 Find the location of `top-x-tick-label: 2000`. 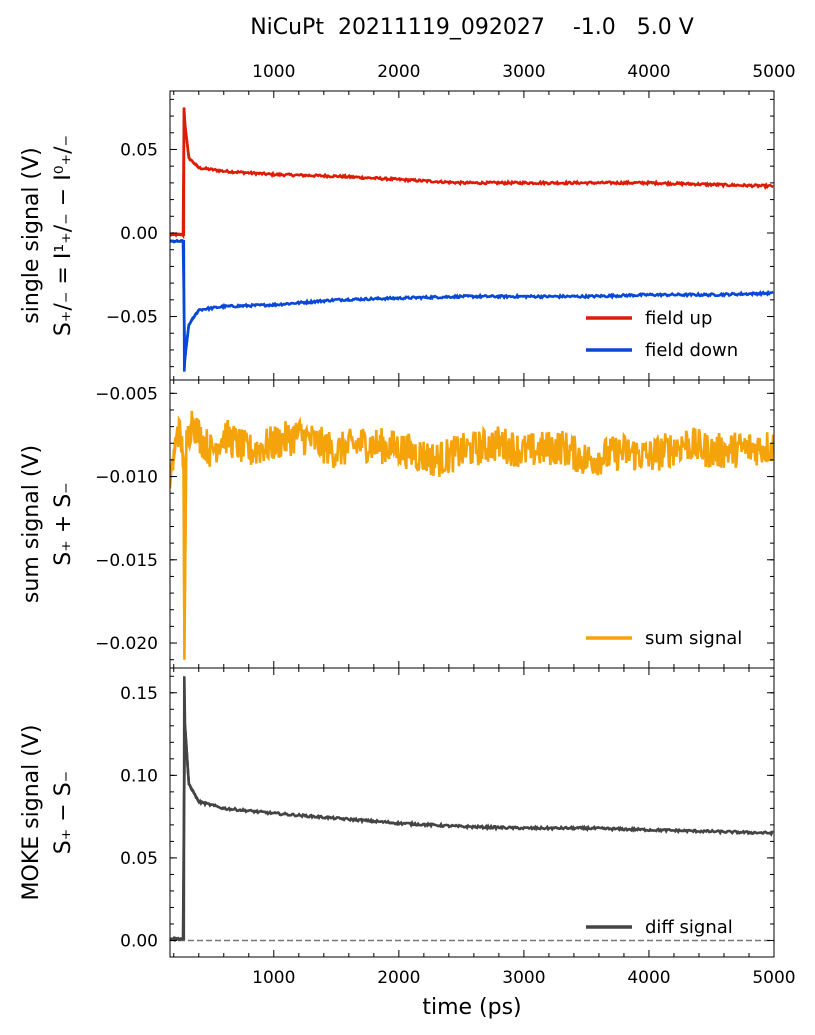

top-x-tick-label: 2000 is located at coordinates (398, 72).